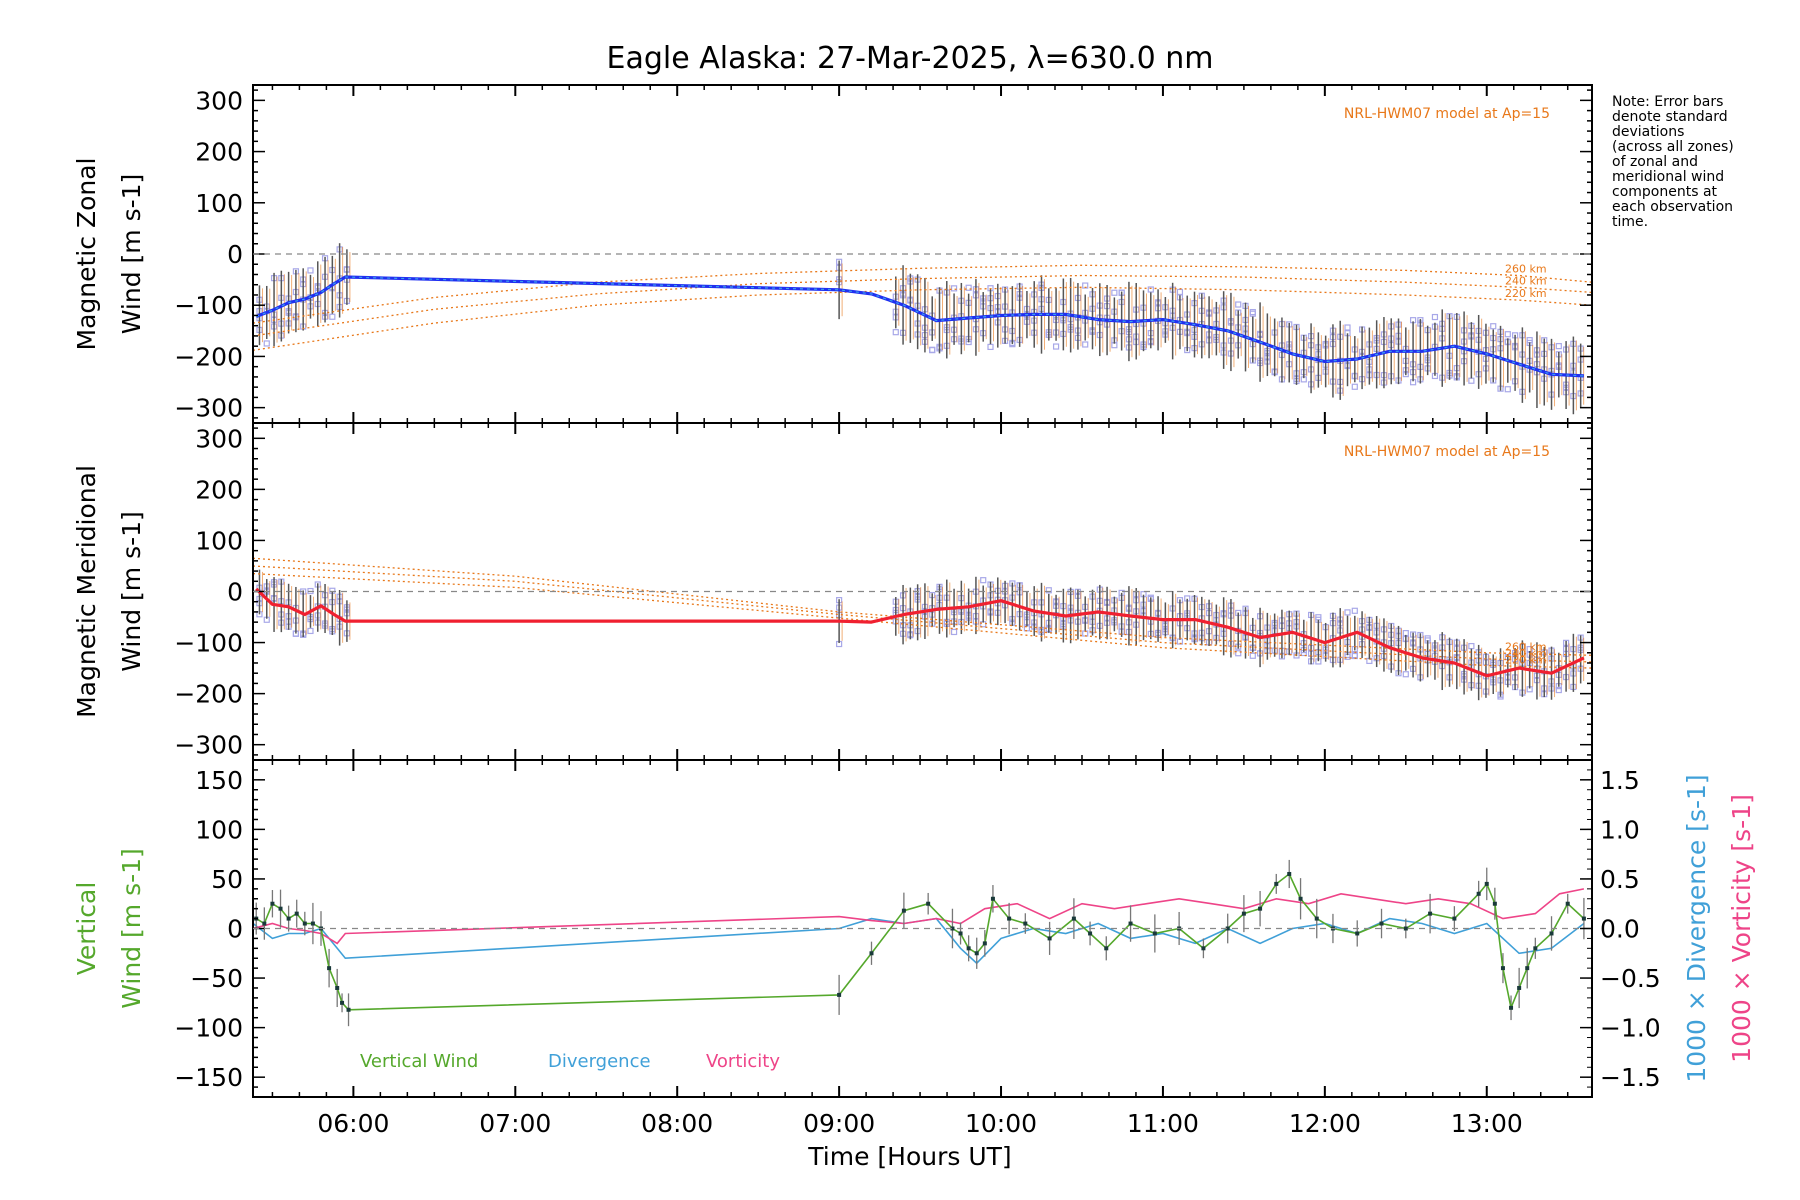  I want to click on x-tick-label: 10:00, so click(1001, 1123).